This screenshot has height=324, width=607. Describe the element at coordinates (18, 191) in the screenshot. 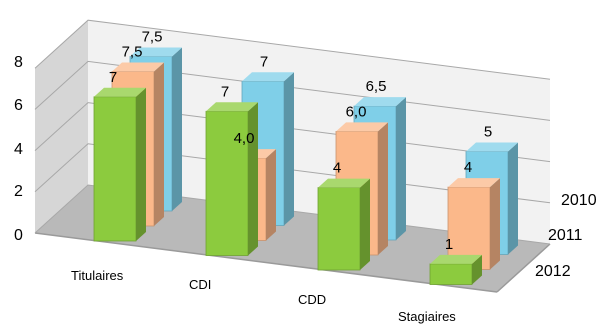

I see `y-tick-label: 2` at that location.